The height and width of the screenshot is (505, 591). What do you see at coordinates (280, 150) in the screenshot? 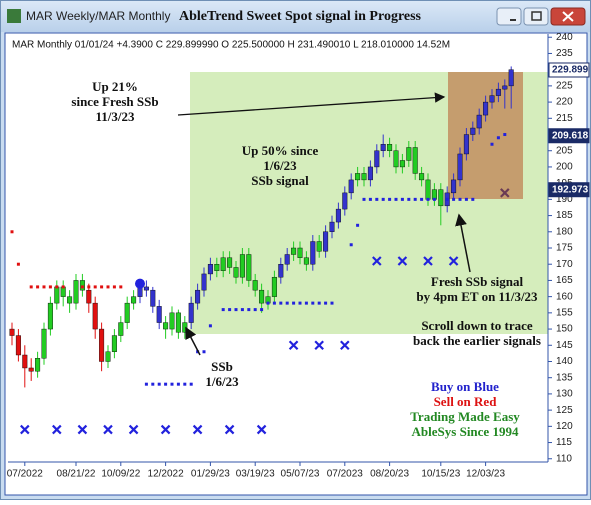
I see `annotation: Up 50% since` at bounding box center [280, 150].